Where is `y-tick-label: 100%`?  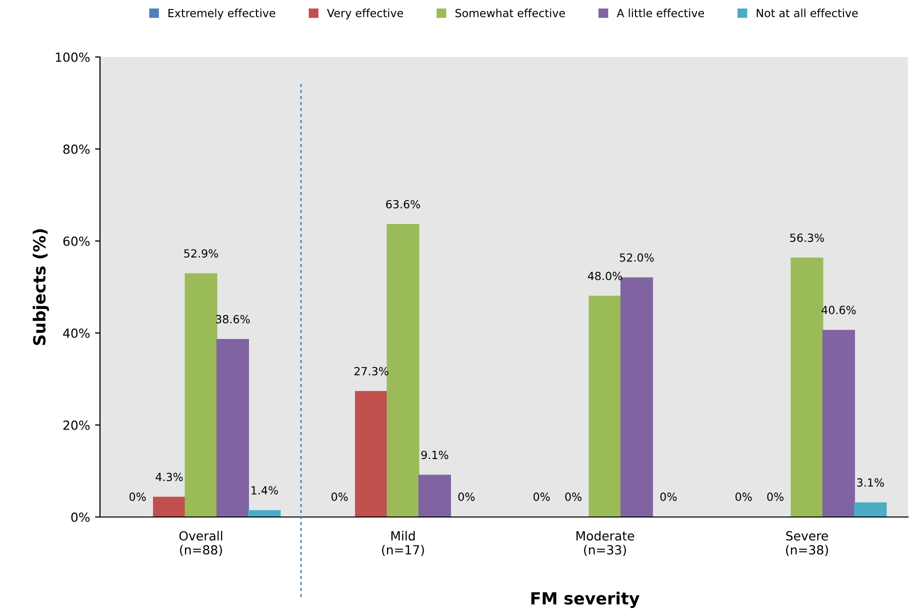
y-tick-label: 100% is located at coordinates (73, 57).